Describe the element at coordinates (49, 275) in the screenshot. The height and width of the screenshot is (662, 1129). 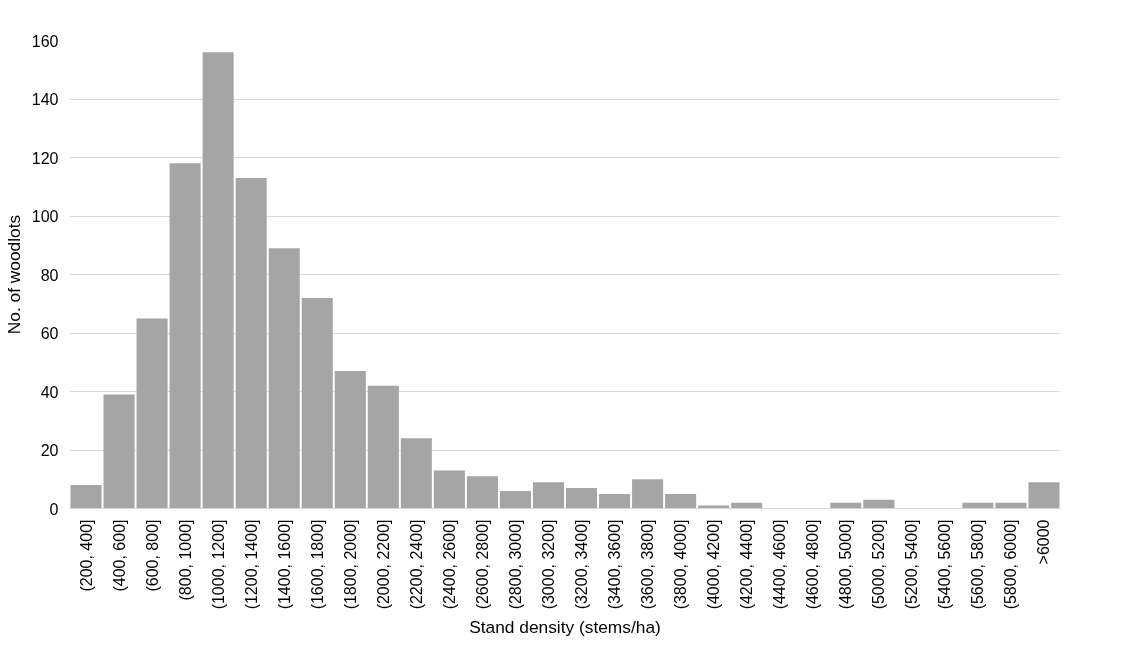
I see `y-tick-label: 80` at that location.